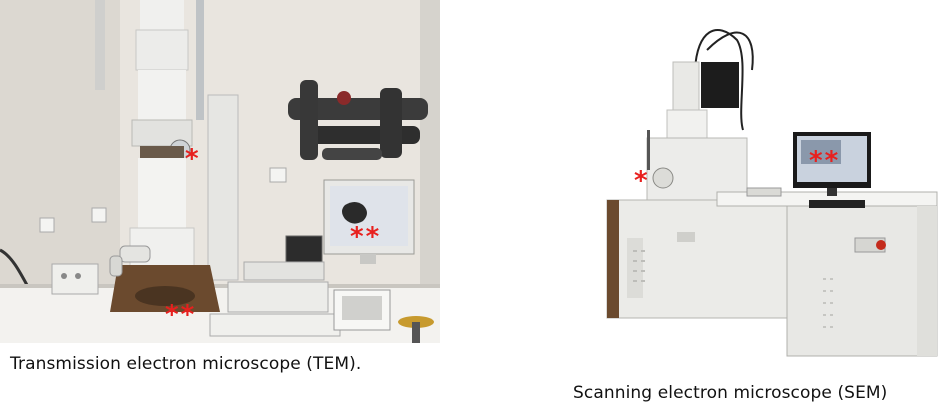 The height and width of the screenshot is (408, 952). Describe the element at coordinates (642, 181) in the screenshot. I see `sem-chamber-marker: *` at that location.